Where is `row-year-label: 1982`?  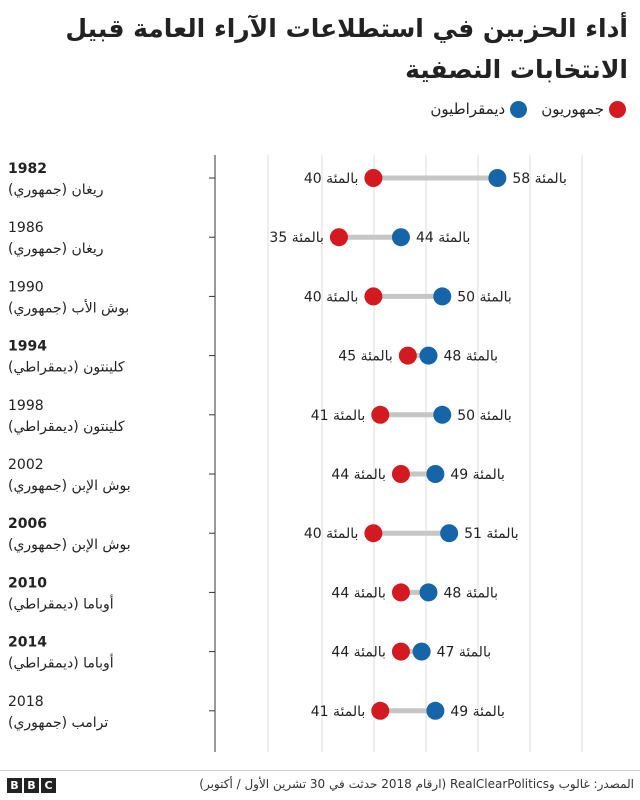
row-year-label: 1982 is located at coordinates (27, 169).